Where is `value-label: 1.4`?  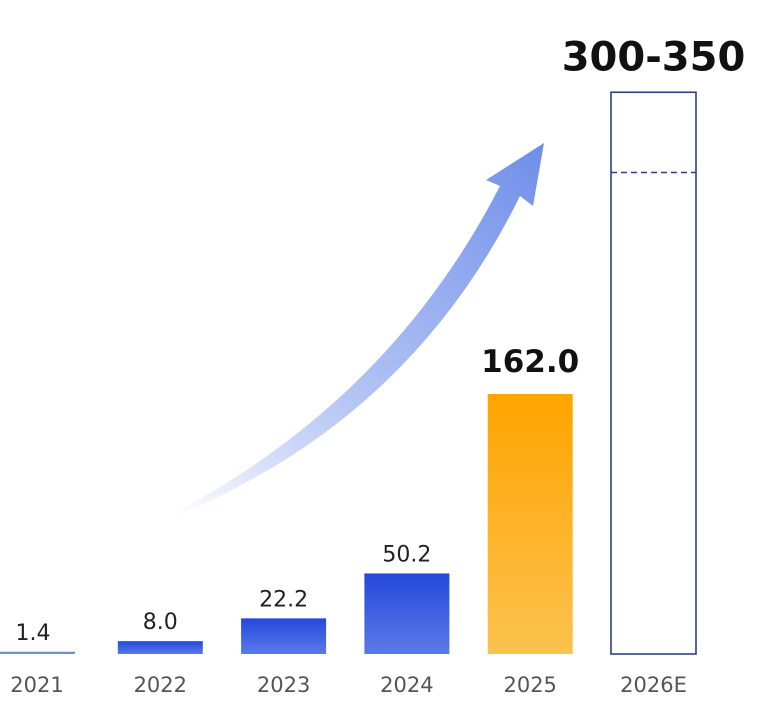
value-label: 1.4 is located at coordinates (33, 633).